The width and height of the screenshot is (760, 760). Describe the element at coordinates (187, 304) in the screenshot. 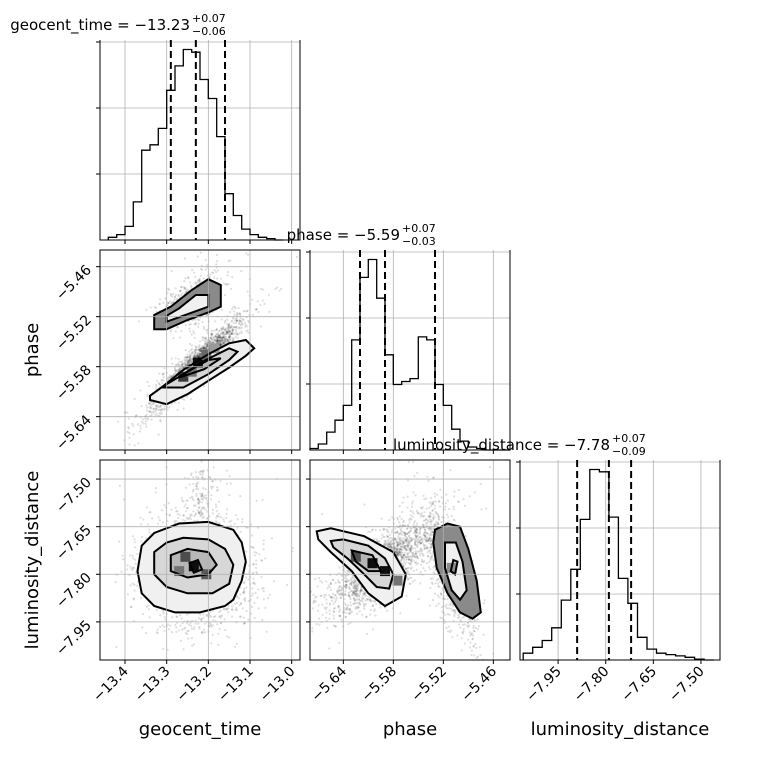

I see `contour-line` at that location.